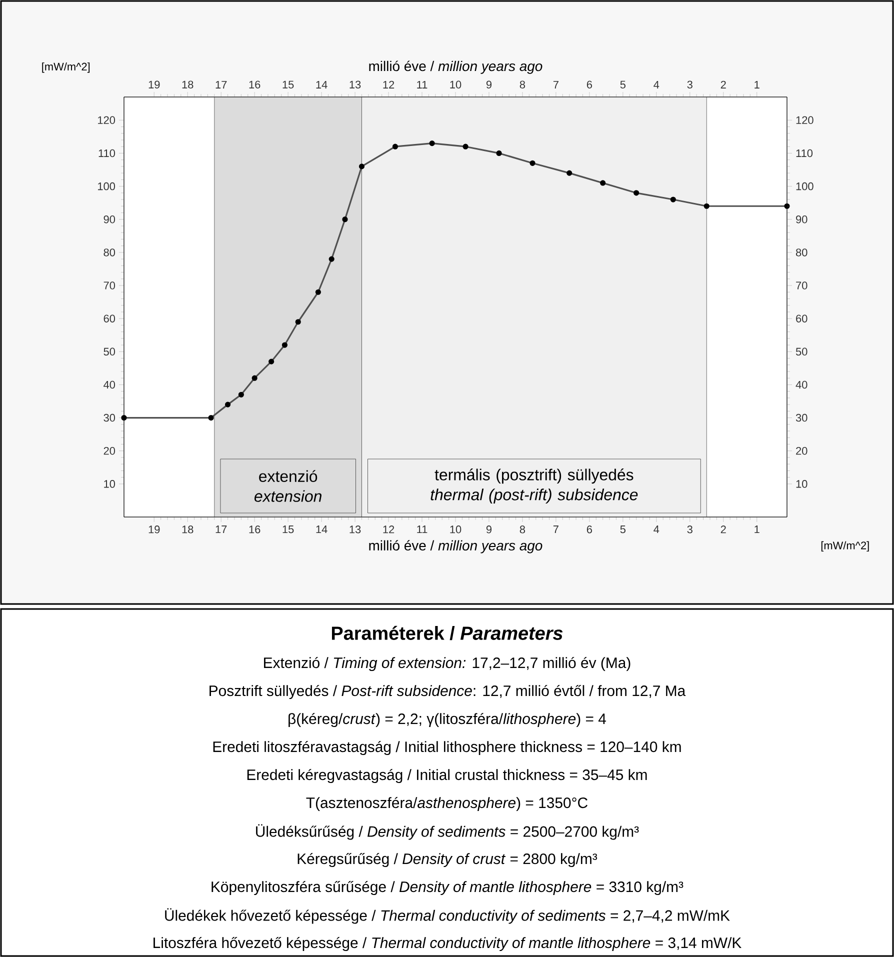 Image resolution: width=894 pixels, height=957 pixels. Describe the element at coordinates (802, 418) in the screenshot. I see `y2-tick-label: 30` at that location.